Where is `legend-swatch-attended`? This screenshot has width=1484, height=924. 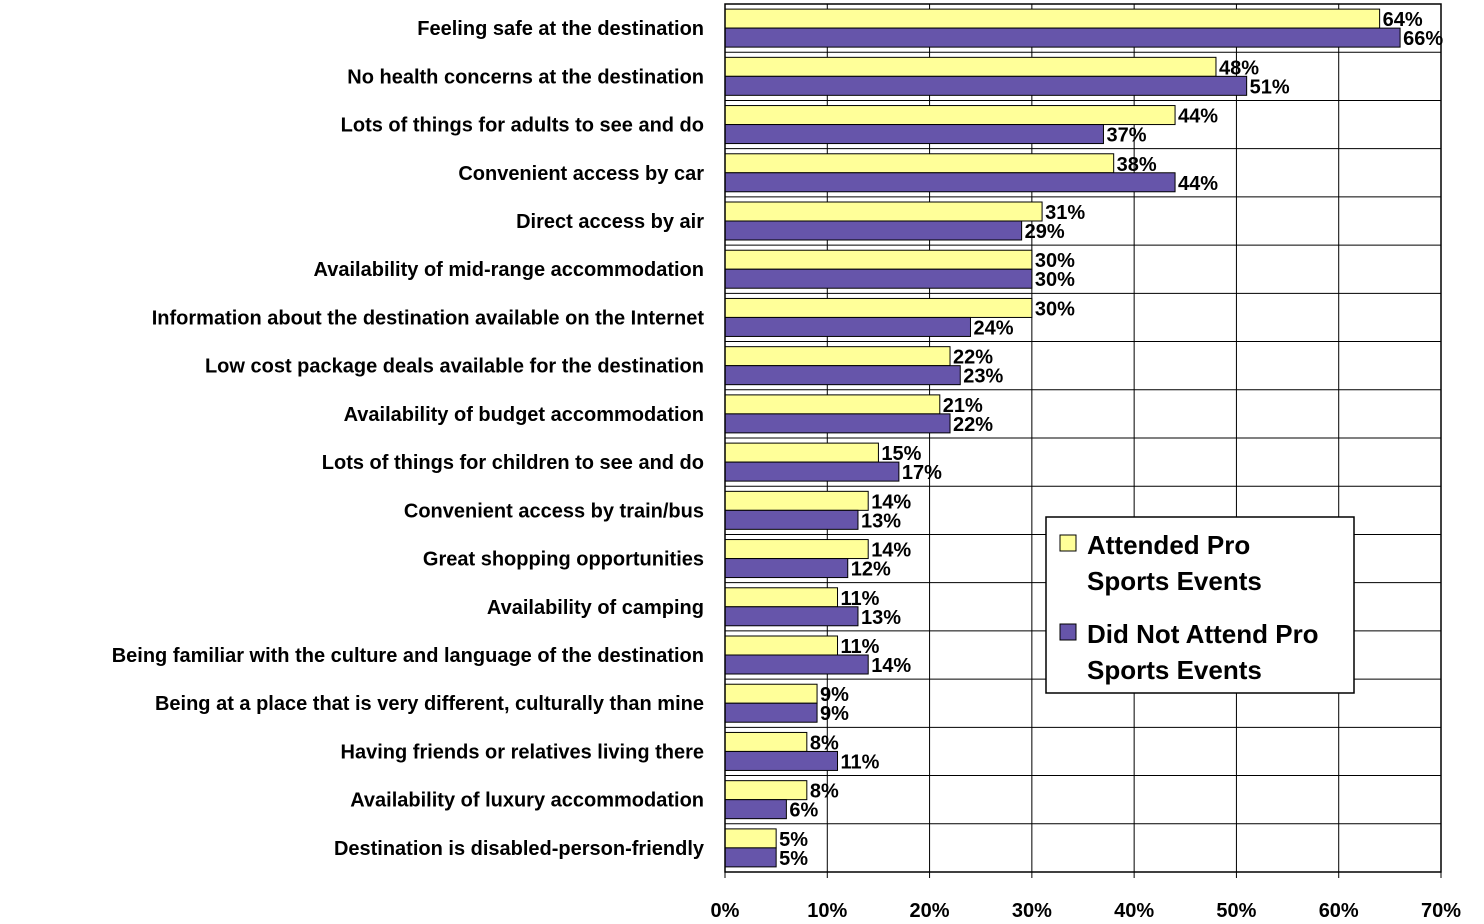 legend-swatch-attended is located at coordinates (1068, 543).